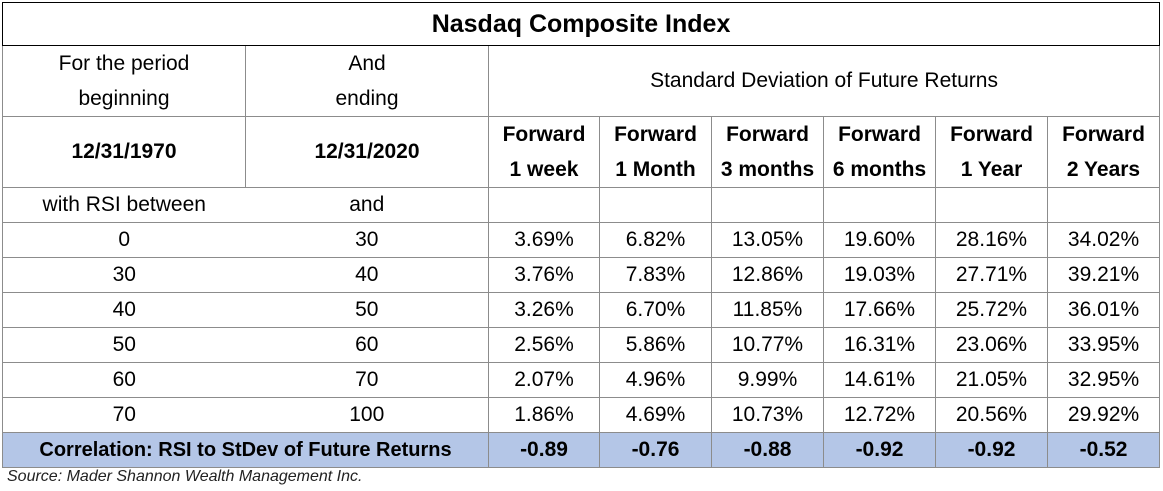 This screenshot has height=491, width=1163. I want to click on value-cell: 19.03%, so click(879, 275).